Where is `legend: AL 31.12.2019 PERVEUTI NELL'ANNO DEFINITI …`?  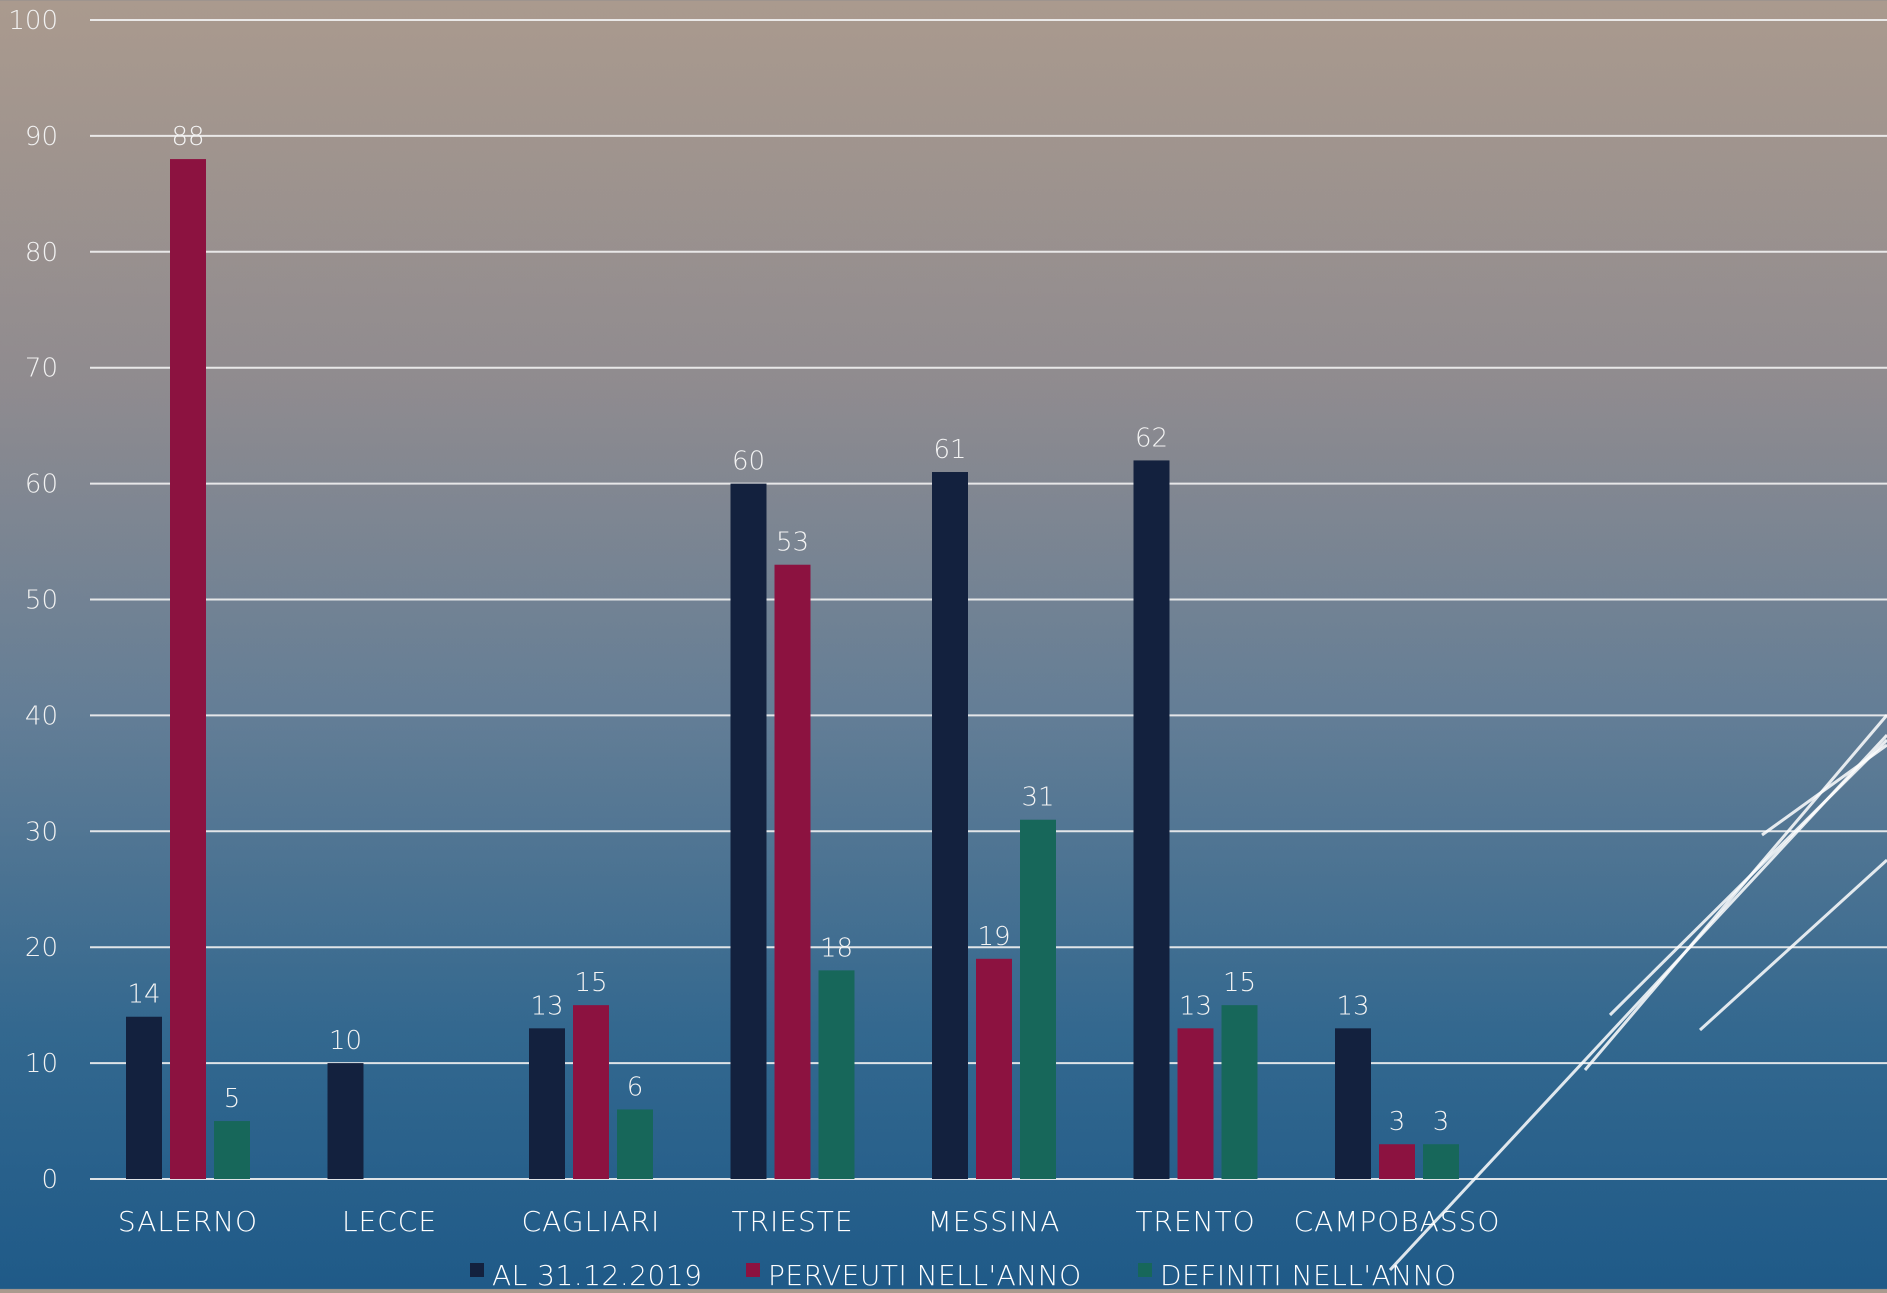 legend: AL 31.12.2019 PERVEUTI NELL'ANNO DEFINITI … is located at coordinates (963, 1275).